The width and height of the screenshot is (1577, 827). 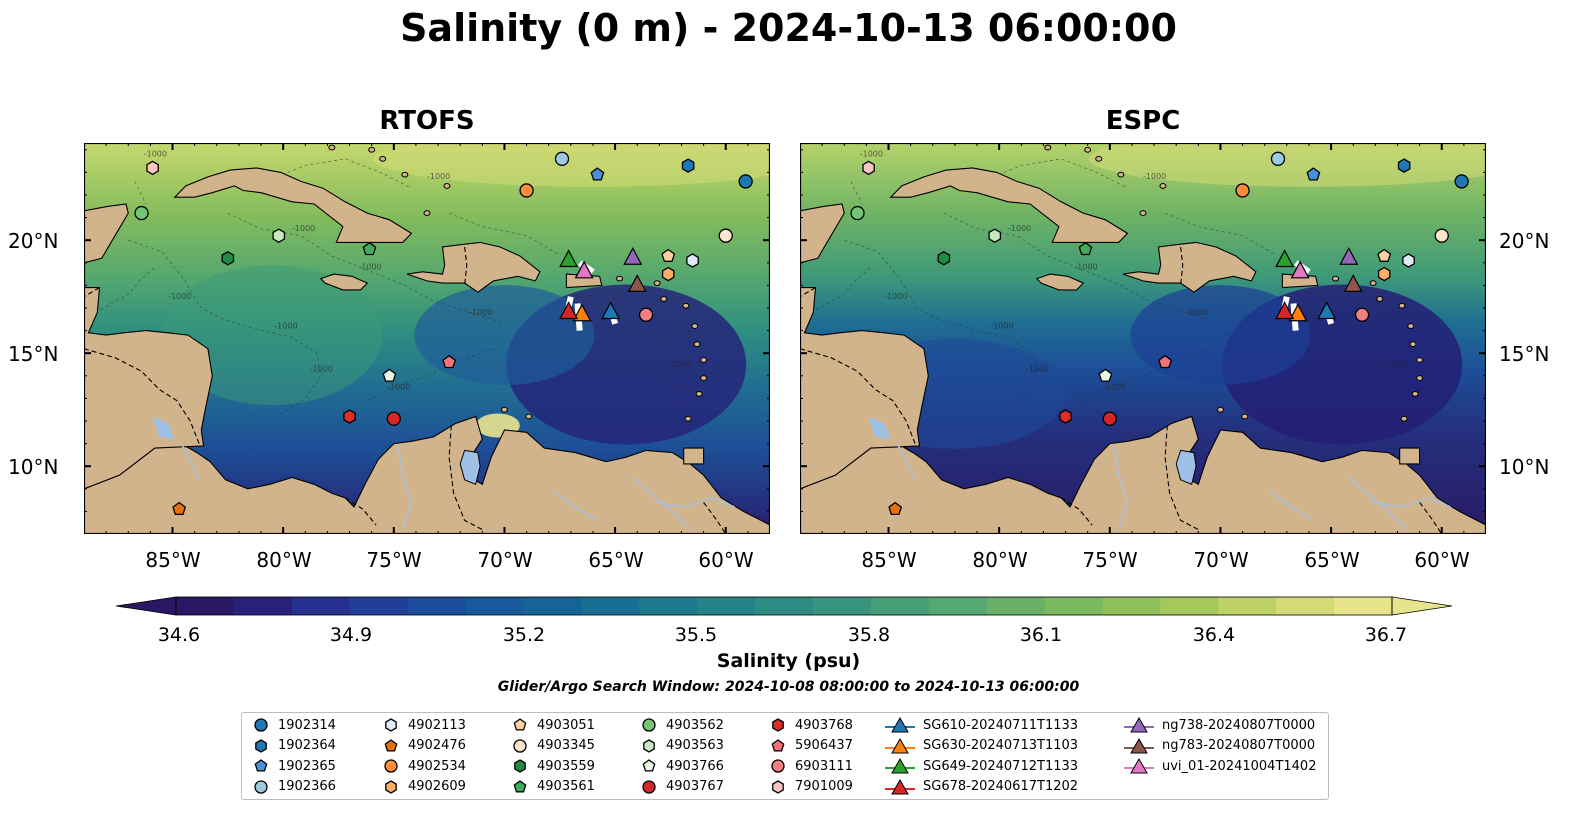 What do you see at coordinates (1524, 354) in the screenshot?
I see `lat-label-15n-right: 15°N` at bounding box center [1524, 354].